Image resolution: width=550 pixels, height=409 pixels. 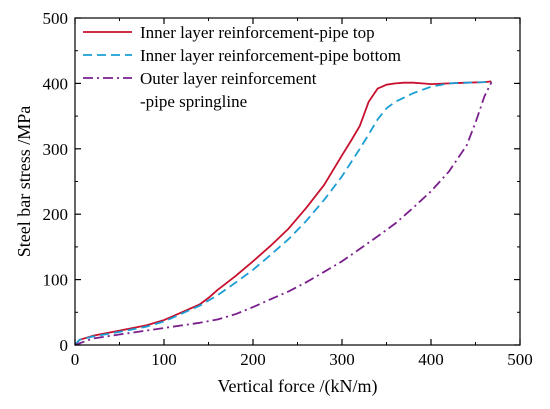 I want to click on x-tick-label: 400, so click(x=431, y=359).